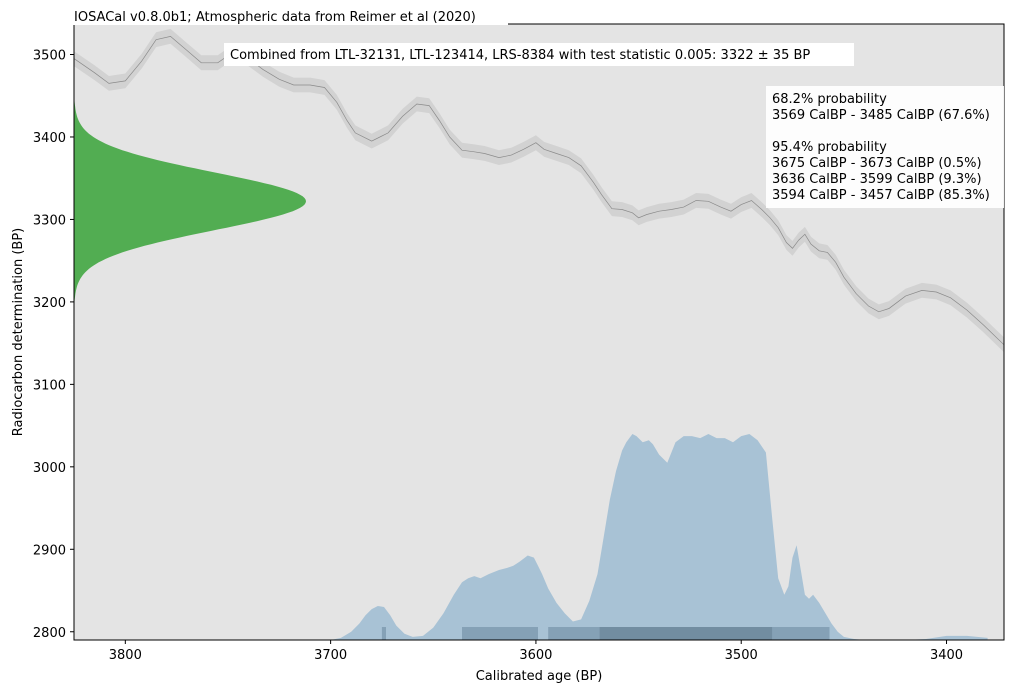  I want to click on range-line: 3569 CalBP - 3485 CalBP (67.6%), so click(881, 115).